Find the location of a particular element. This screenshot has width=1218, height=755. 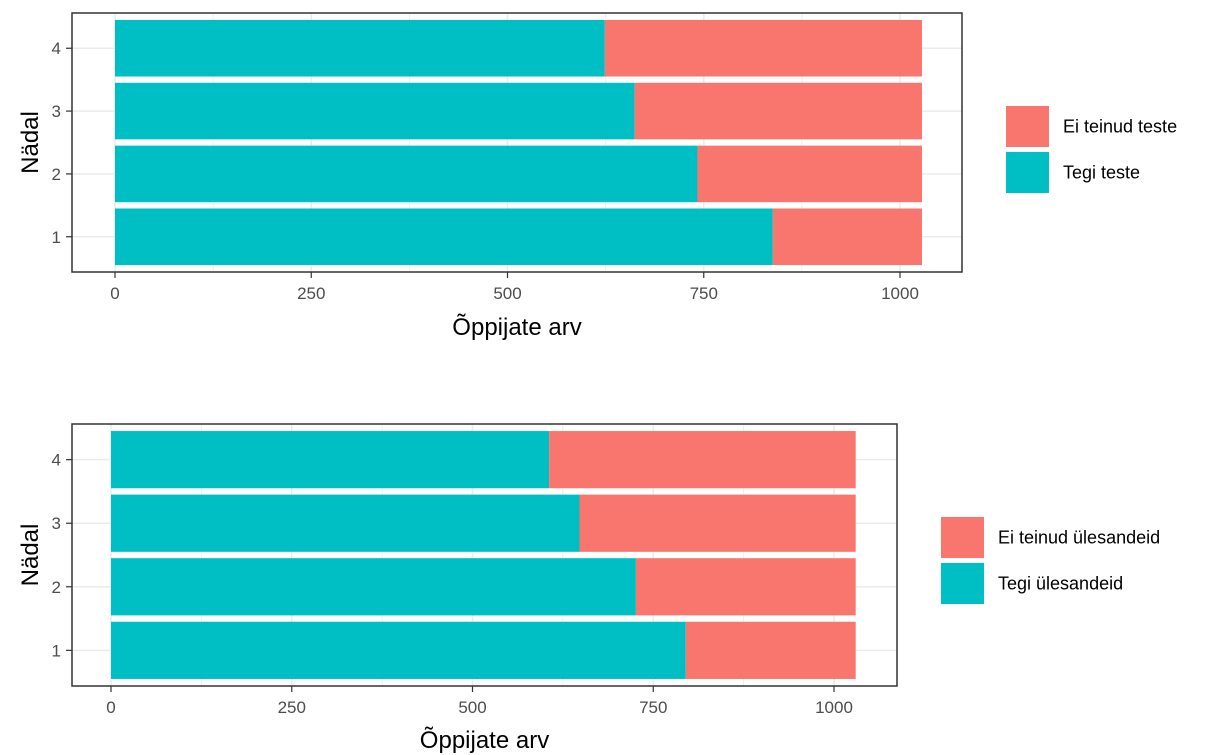

legend-label: Ei teinud ülesandeid is located at coordinates (1079, 538).